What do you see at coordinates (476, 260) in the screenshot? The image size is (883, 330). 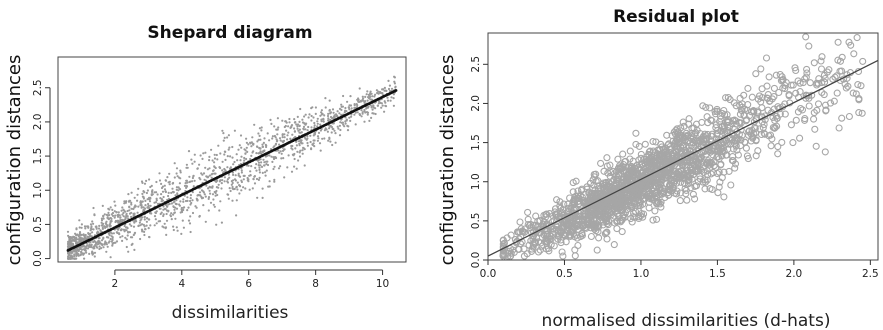 I see `y-tick-label: 0.0` at bounding box center [476, 260].